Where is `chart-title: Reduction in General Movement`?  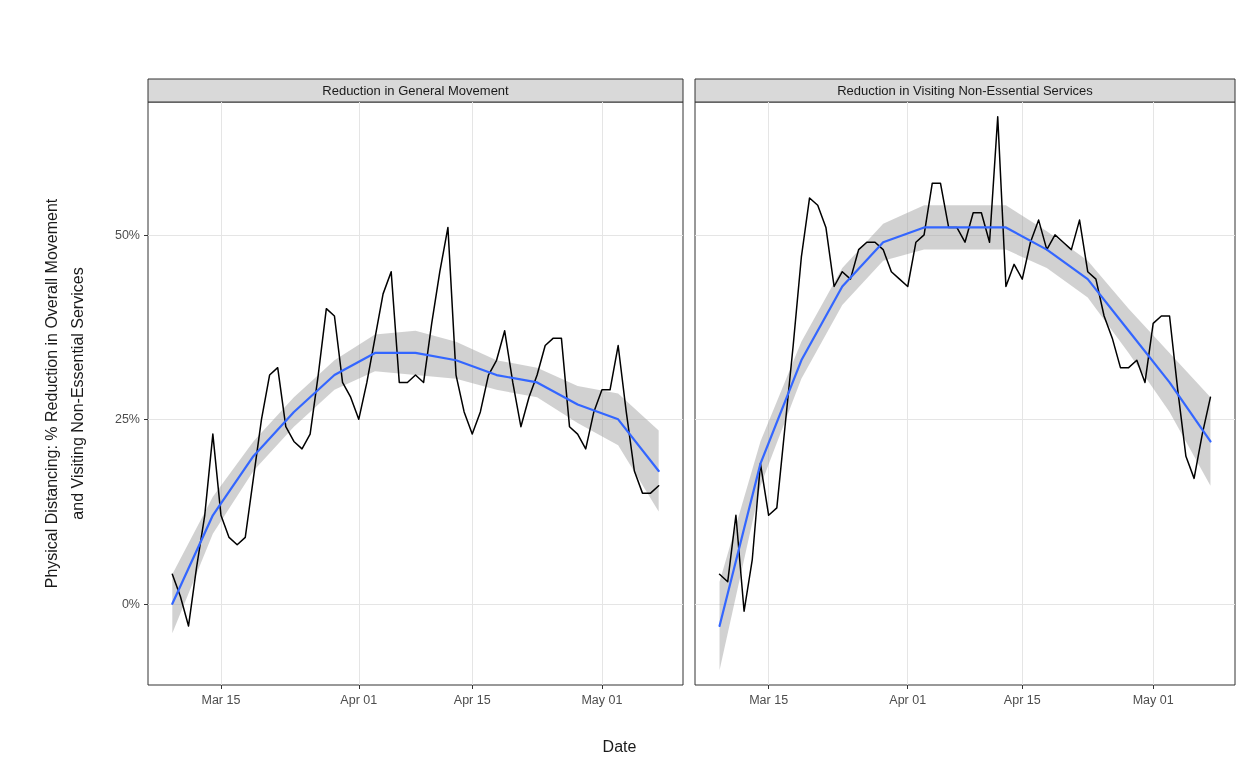
chart-title: Reduction in General Movement is located at coordinates (416, 90).